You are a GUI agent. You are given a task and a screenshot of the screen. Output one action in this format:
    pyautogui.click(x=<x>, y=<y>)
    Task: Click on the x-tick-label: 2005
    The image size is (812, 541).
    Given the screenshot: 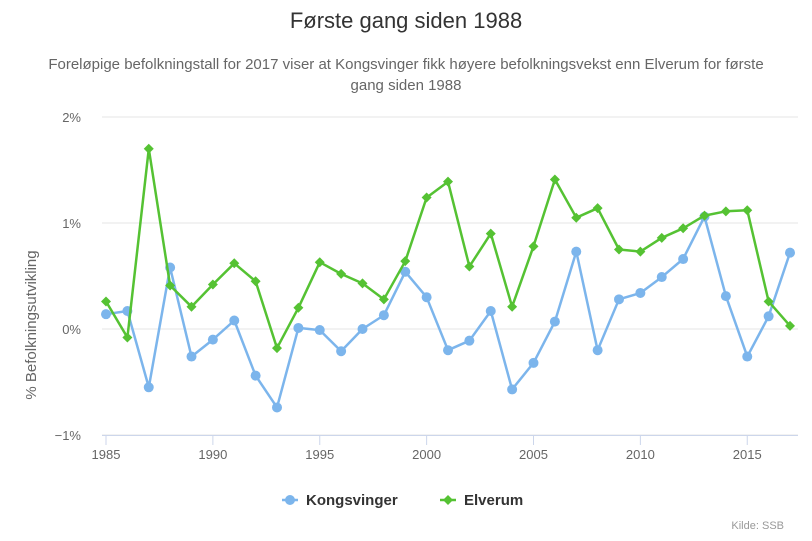 What is the action you would take?
    pyautogui.click(x=533, y=454)
    